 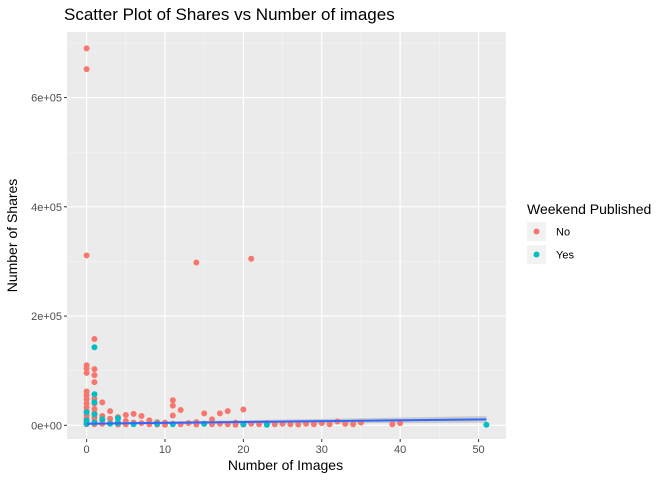 I want to click on x-tick-label: 30, so click(x=322, y=450).